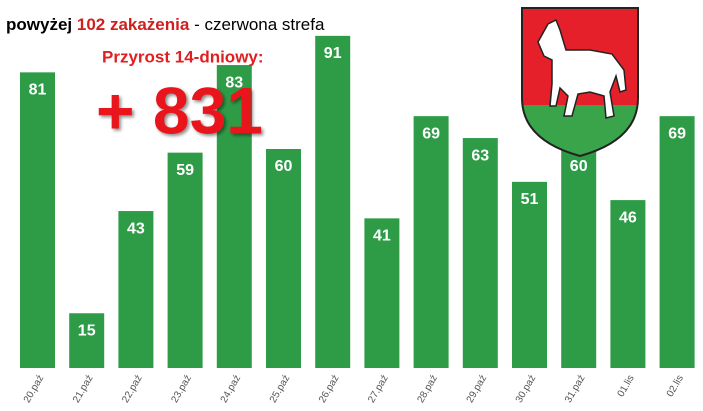 The image size is (703, 411). I want to click on title-part: - czerwona strefa, so click(259, 24).